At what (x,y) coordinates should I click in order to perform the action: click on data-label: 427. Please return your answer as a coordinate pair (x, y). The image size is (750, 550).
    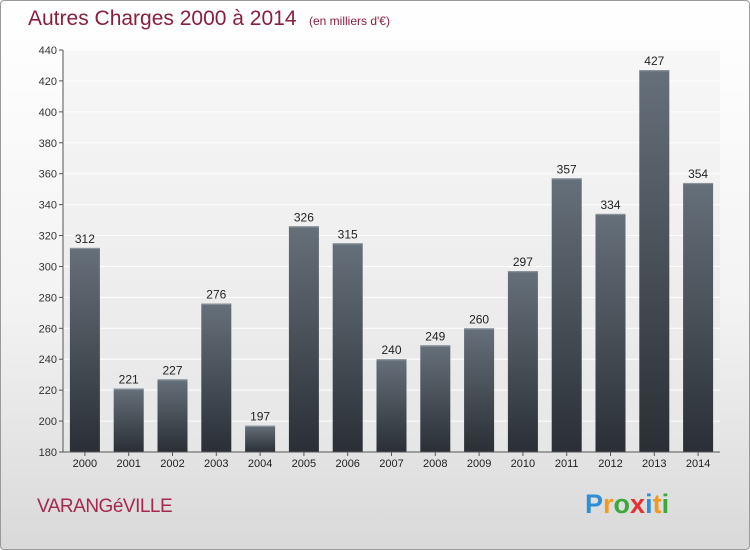
    Looking at the image, I should click on (654, 61).